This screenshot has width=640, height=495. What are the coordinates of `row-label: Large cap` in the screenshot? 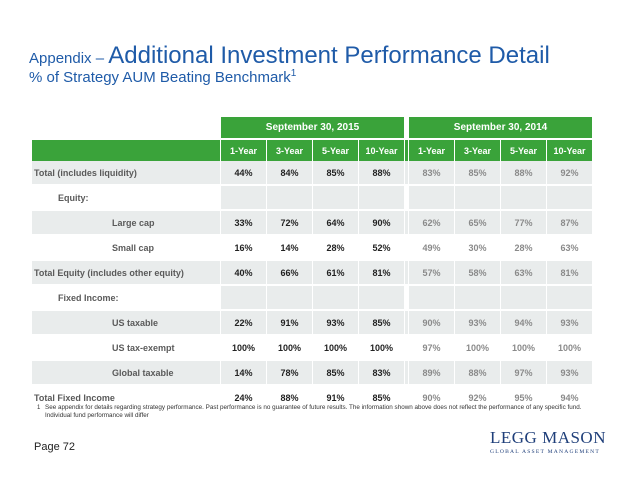 It's located at (126, 223).